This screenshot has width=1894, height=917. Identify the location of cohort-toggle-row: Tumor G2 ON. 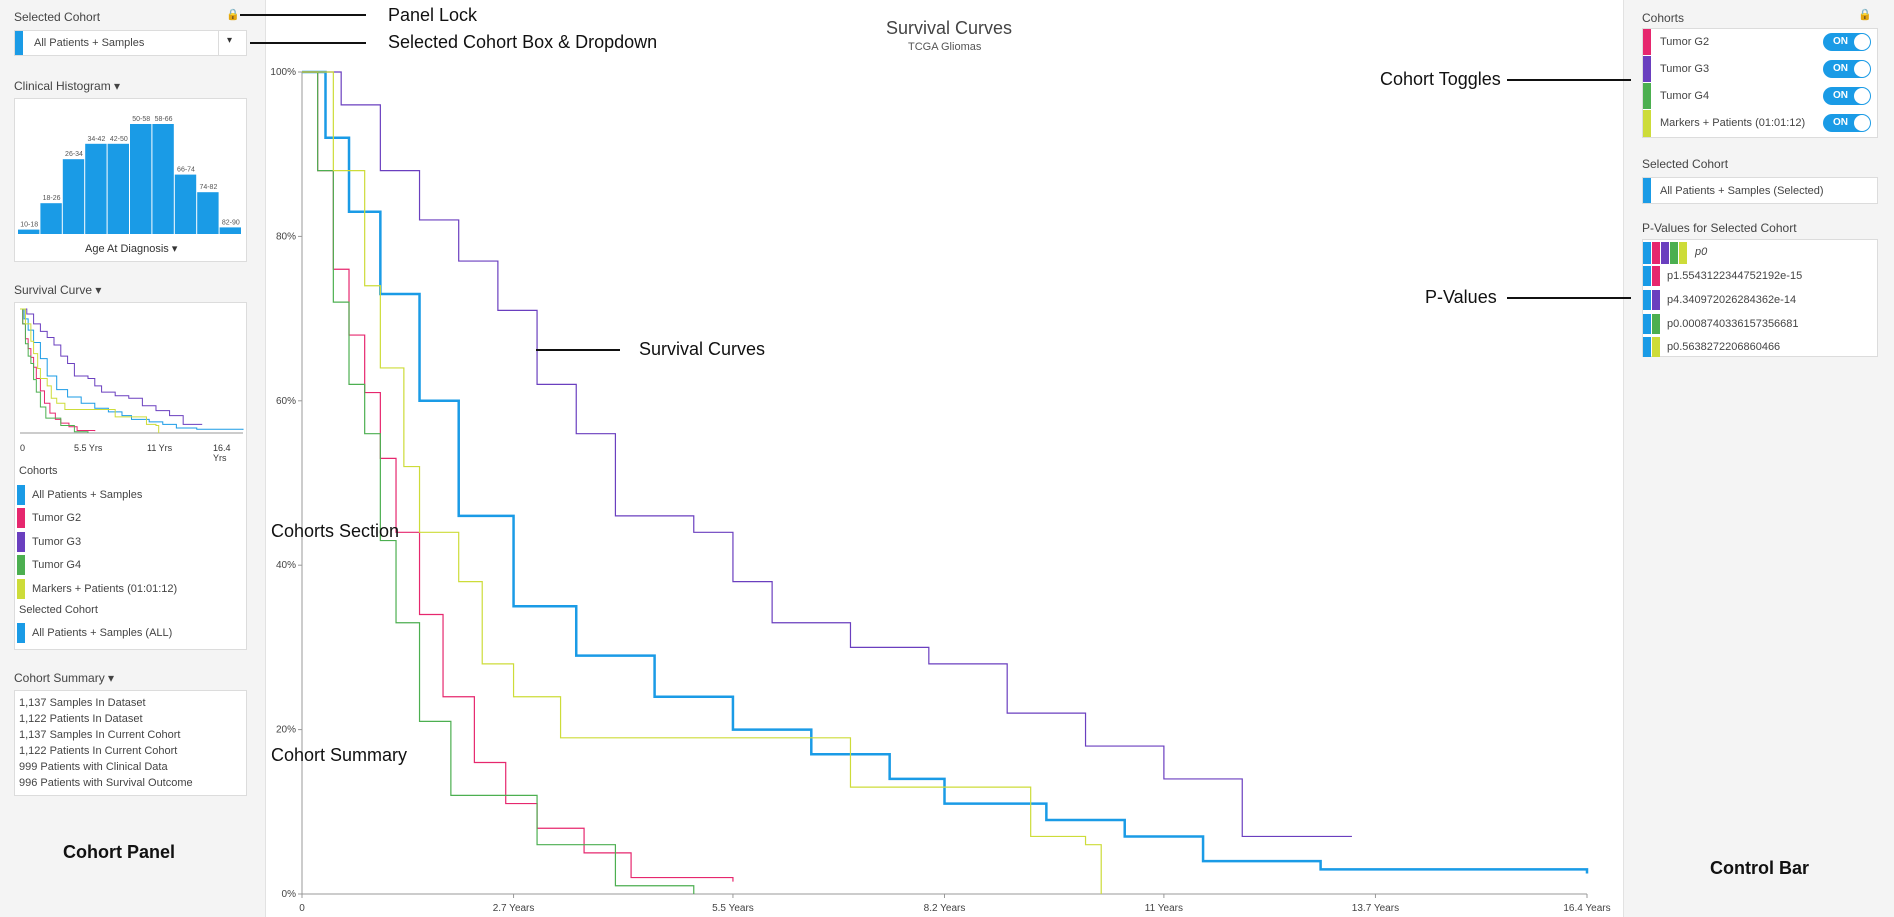
(1760, 42).